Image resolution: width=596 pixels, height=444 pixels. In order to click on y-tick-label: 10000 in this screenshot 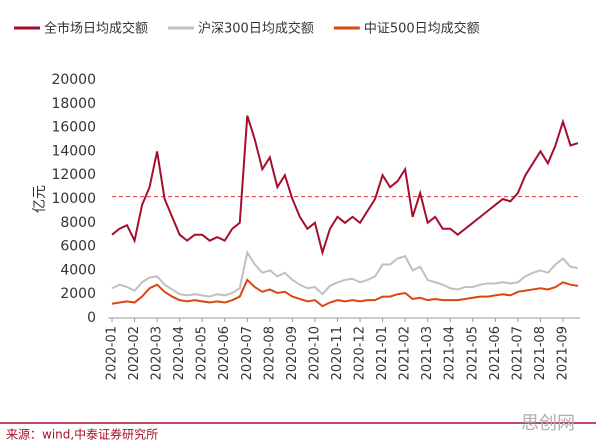, I will do `click(73, 199)`.